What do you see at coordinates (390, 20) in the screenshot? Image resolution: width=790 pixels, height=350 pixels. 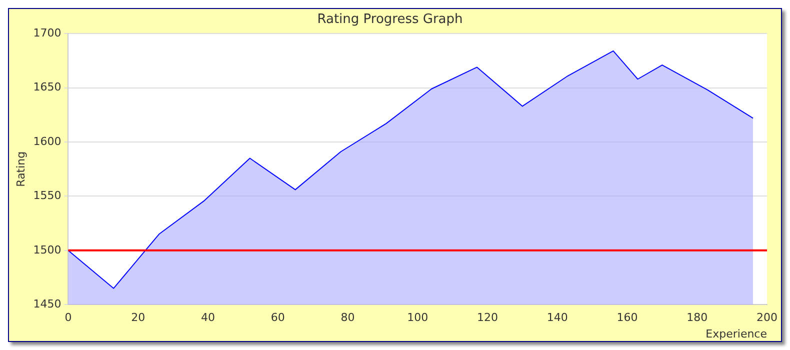 I see `chart-title: Rating Progress Graph` at bounding box center [390, 20].